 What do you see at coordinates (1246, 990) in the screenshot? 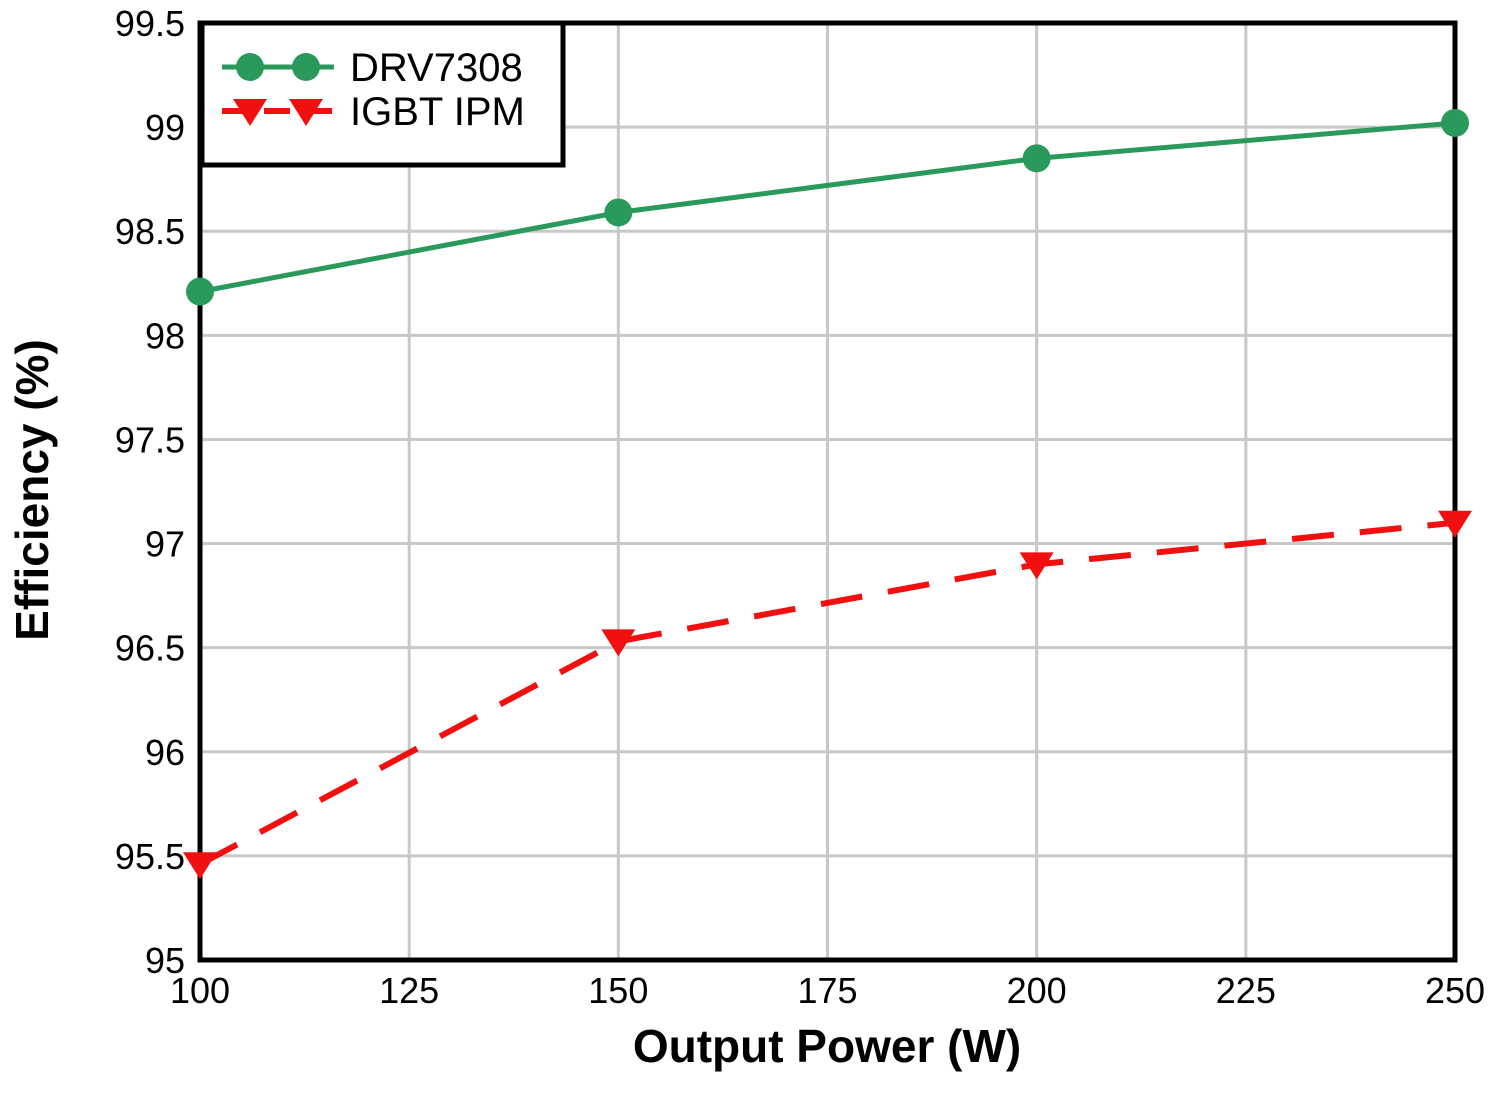
I see `x-tick-label: 225` at bounding box center [1246, 990].